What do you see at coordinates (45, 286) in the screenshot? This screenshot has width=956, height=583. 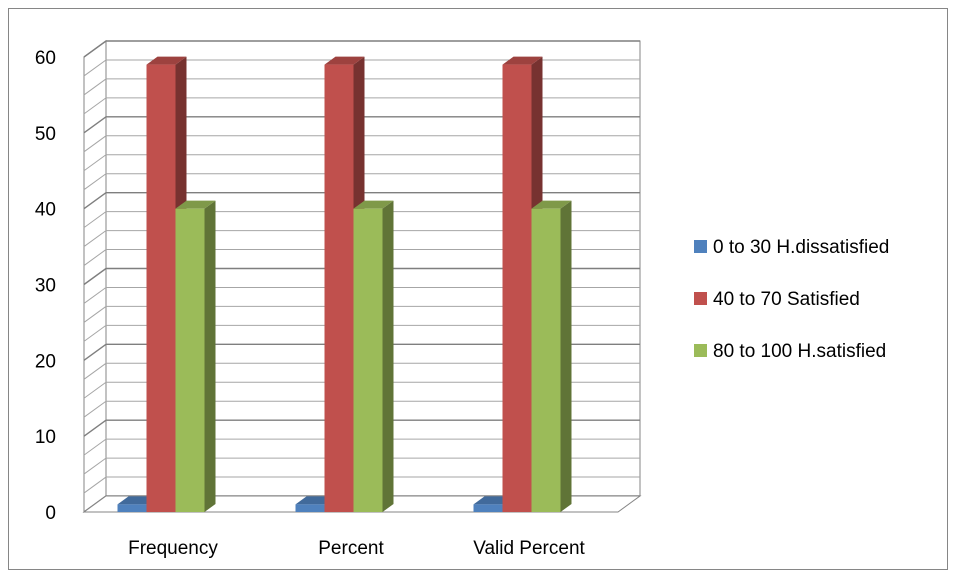 I see `y-tick-label: 30` at bounding box center [45, 286].